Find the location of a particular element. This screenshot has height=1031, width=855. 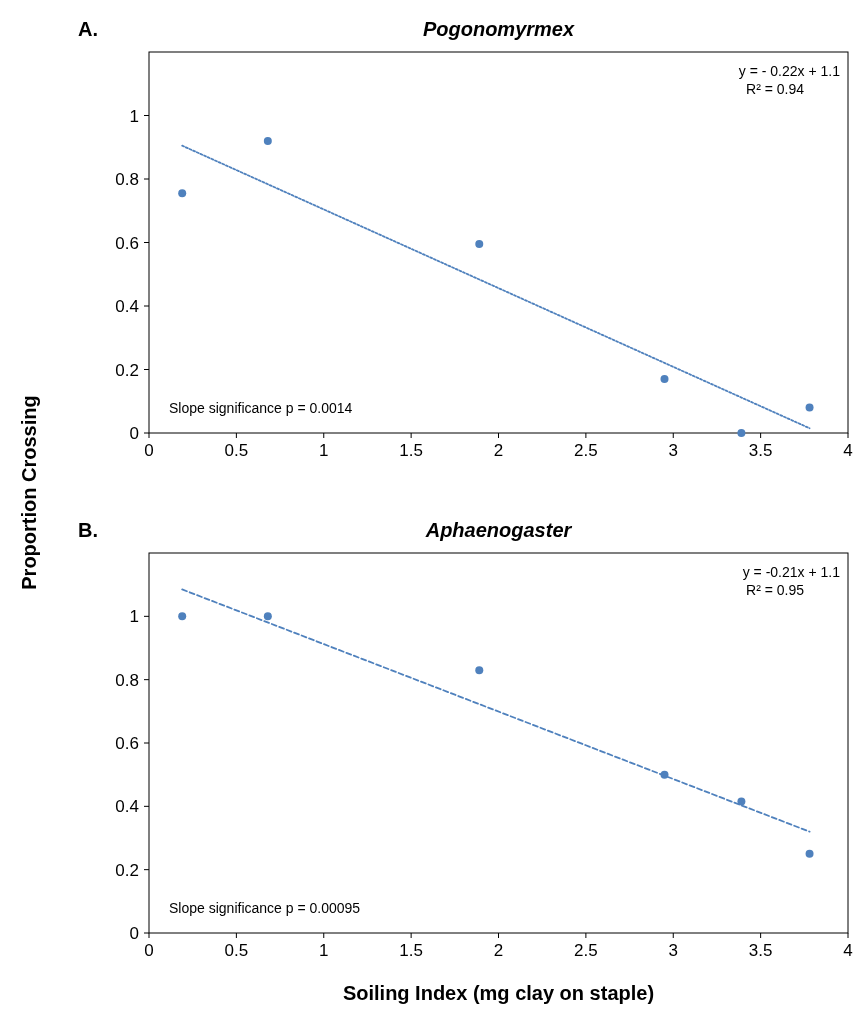

annotation: y = - 0.22x + 1.1 is located at coordinates (789, 71).